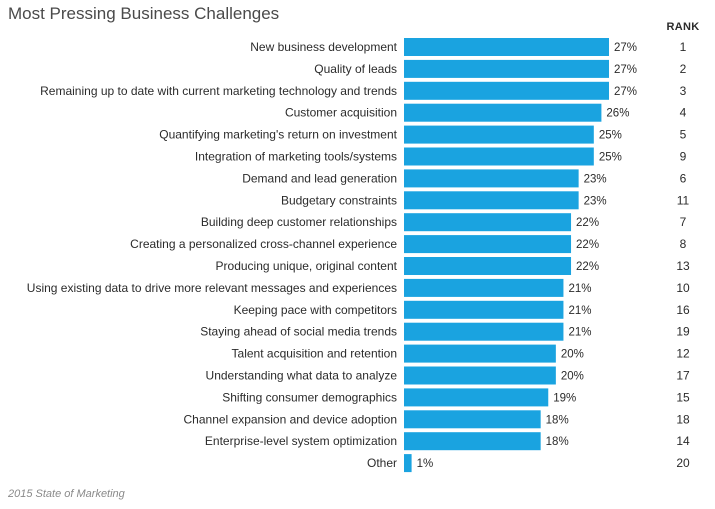  What do you see at coordinates (617, 114) in the screenshot?
I see `value-label: 26%` at bounding box center [617, 114].